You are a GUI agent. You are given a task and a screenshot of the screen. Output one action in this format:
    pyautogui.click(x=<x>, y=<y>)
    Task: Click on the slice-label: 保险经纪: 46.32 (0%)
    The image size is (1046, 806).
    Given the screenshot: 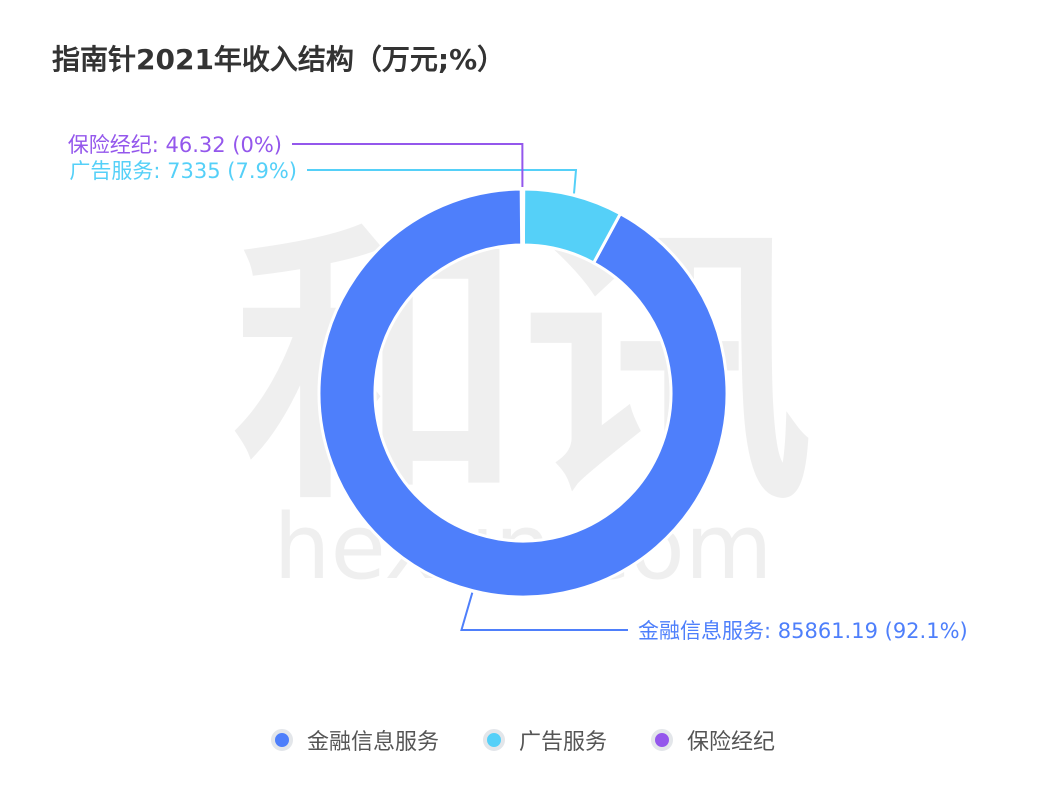 What is the action you would take?
    pyautogui.click(x=175, y=145)
    